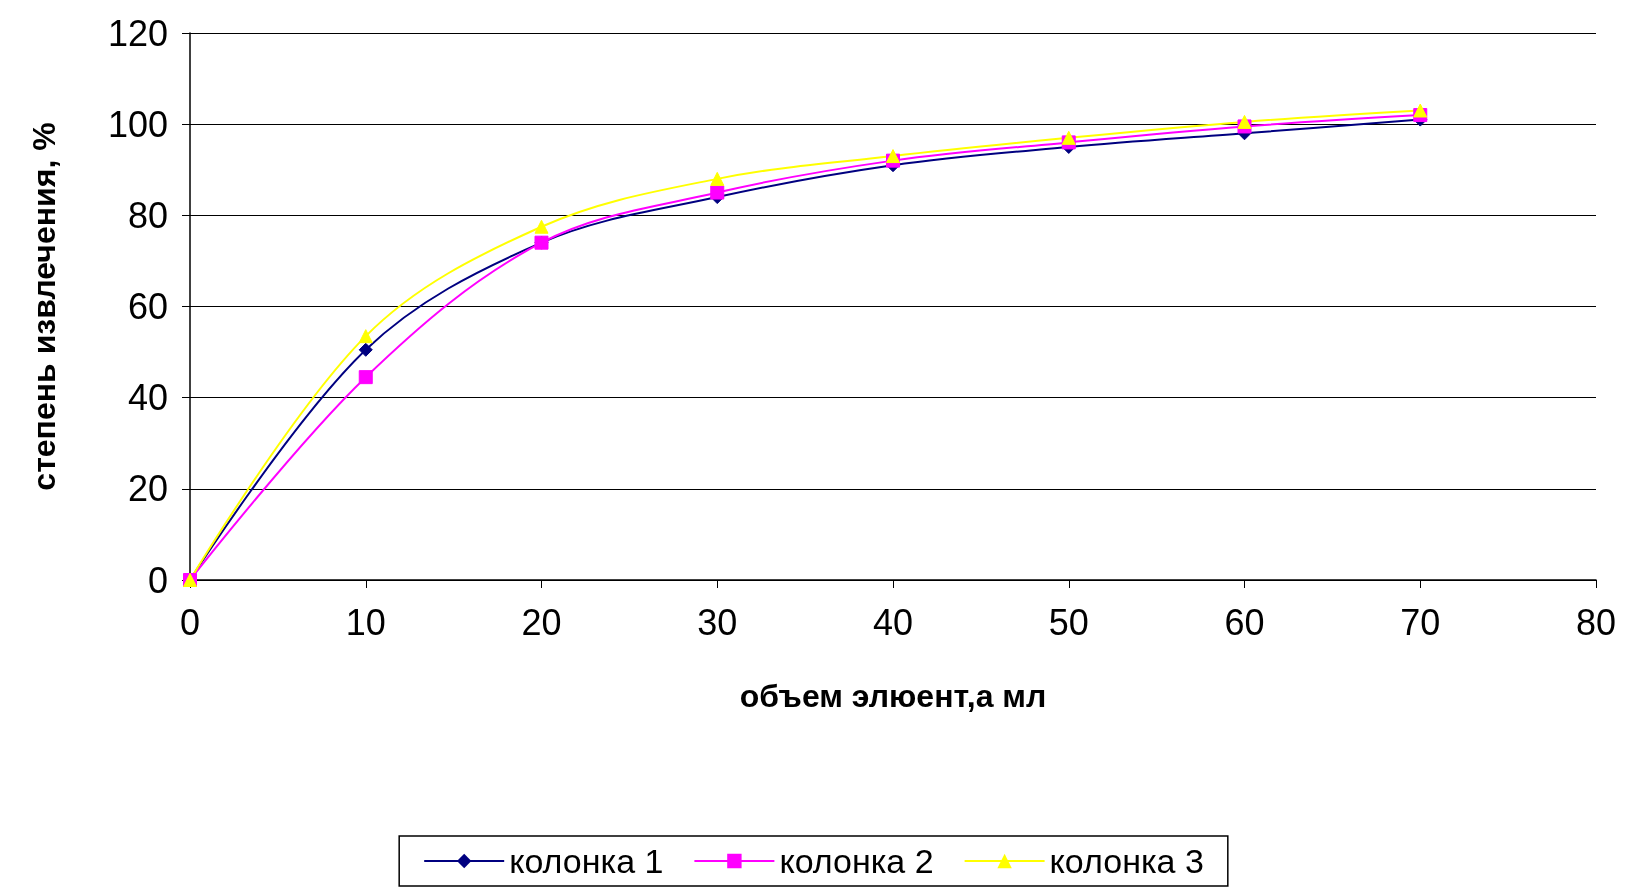 The width and height of the screenshot is (1627, 896). I want to click on y-tick-label: 0, so click(157, 580).